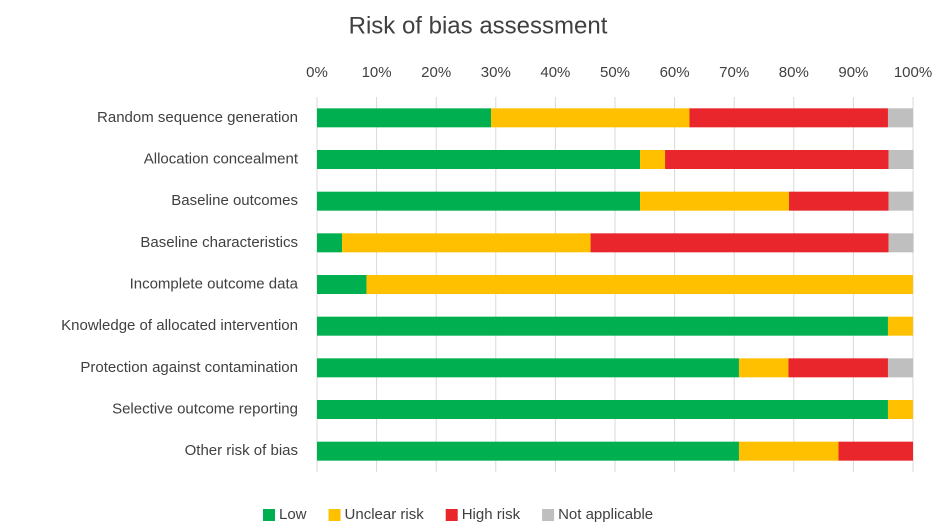 The image size is (937, 524). Describe the element at coordinates (219, 242) in the screenshot. I see `y-tick-label: Baseline characteristics` at that location.